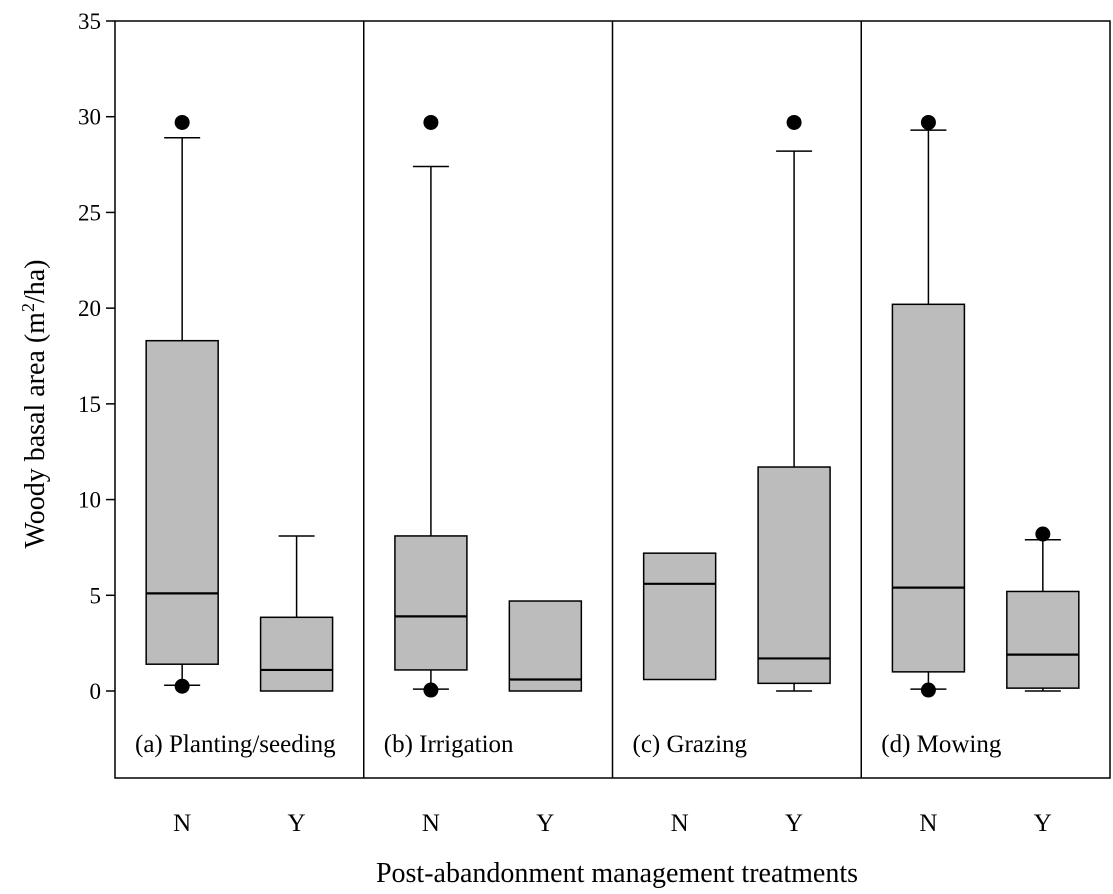 The width and height of the screenshot is (1113, 894). What do you see at coordinates (89, 308) in the screenshot?
I see `y-tick-label-20: 20` at bounding box center [89, 308].